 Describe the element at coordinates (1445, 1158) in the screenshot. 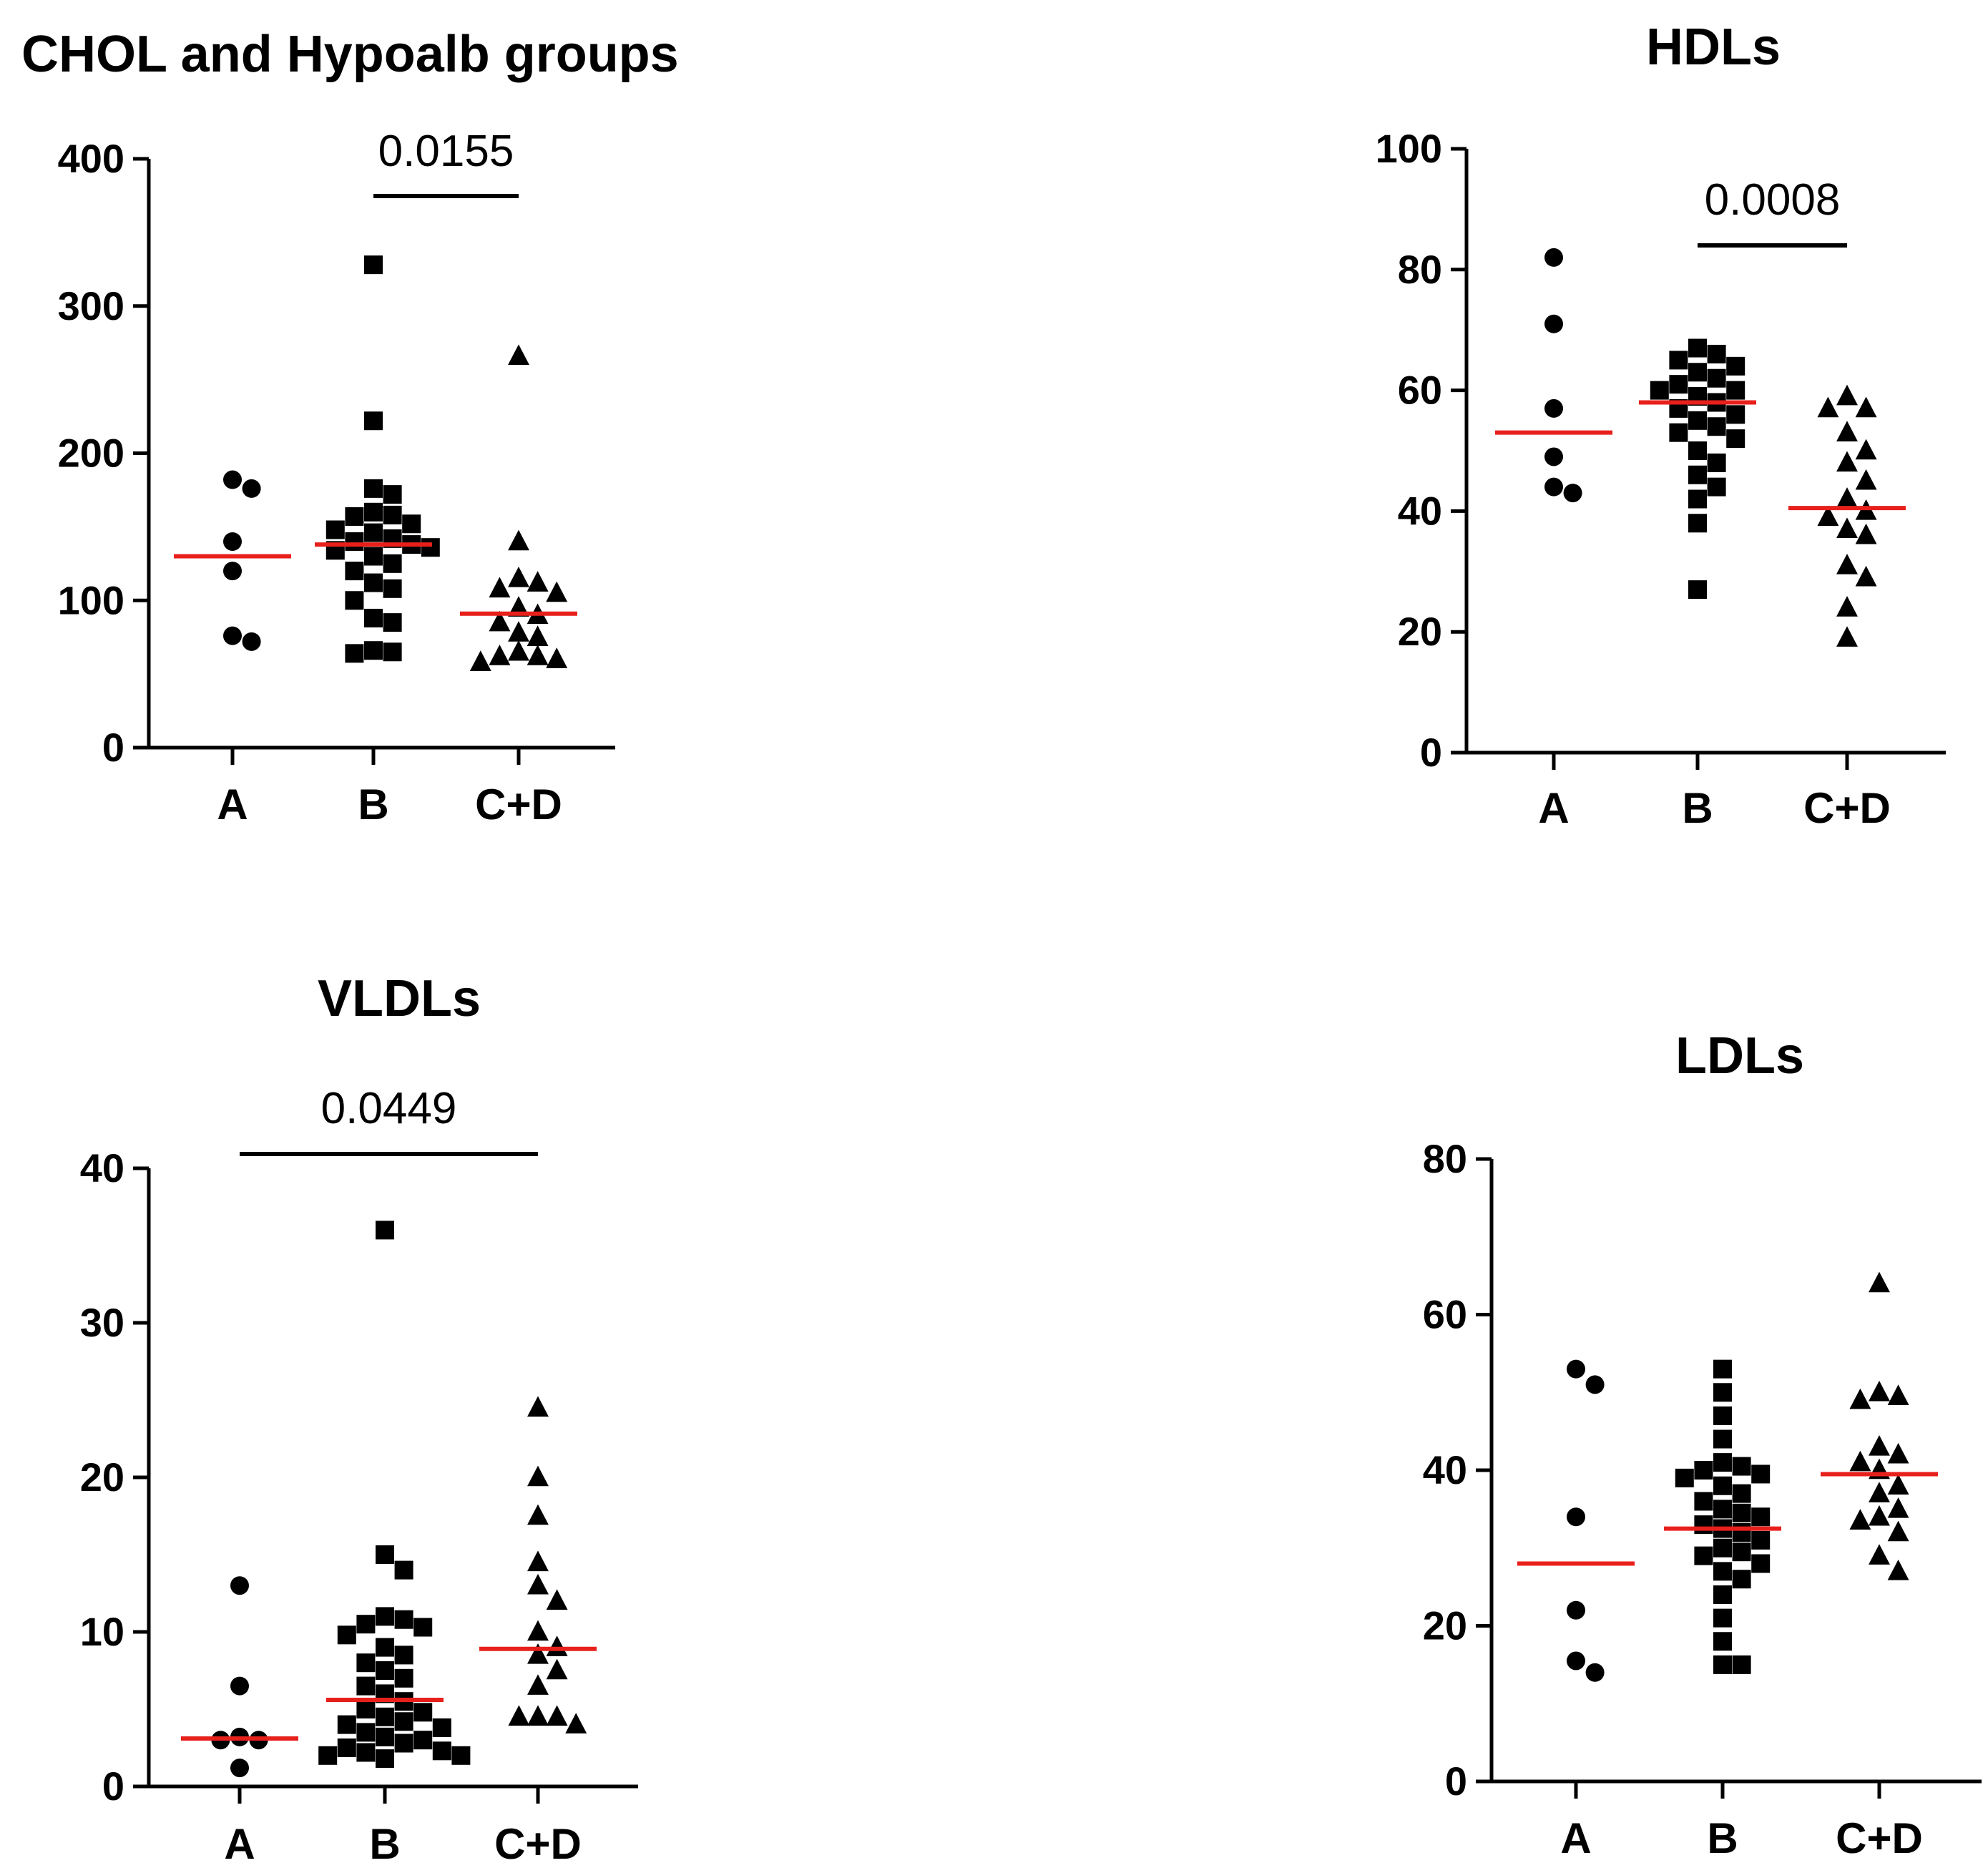

I see `ldl-y-tick-label: 80` at that location.